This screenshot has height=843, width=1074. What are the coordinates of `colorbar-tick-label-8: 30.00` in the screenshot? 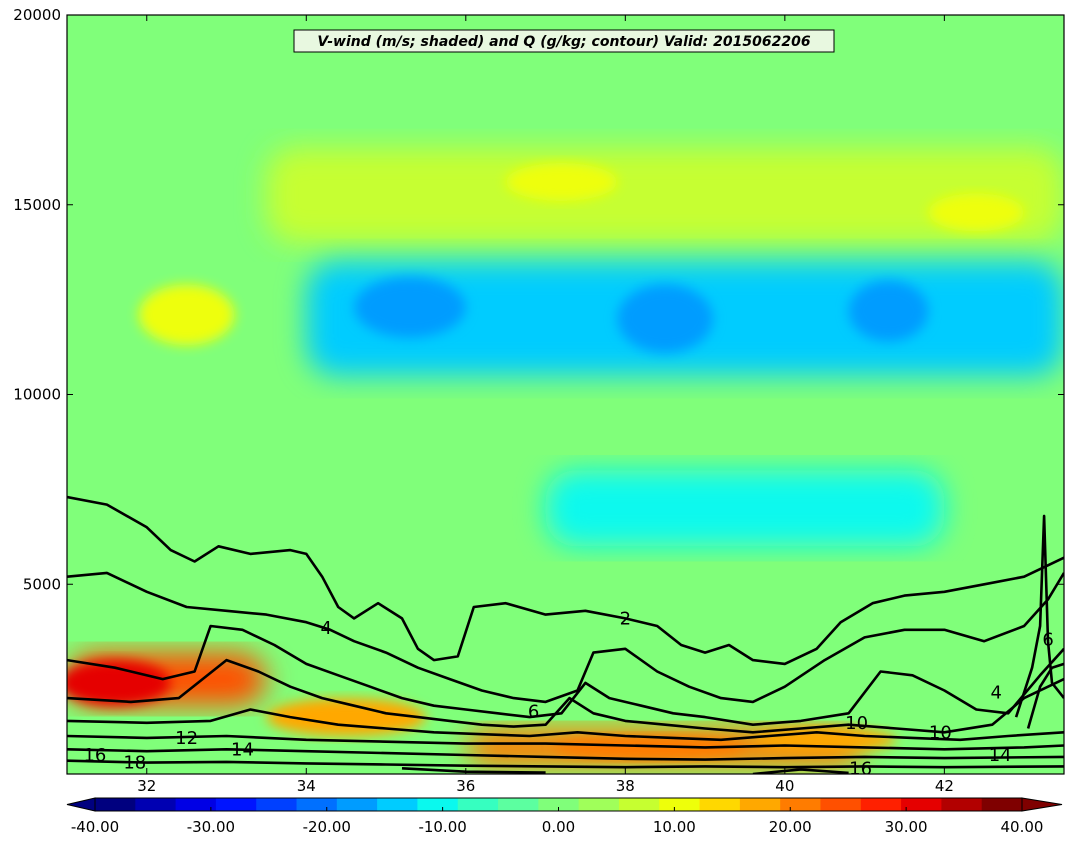 It's located at (906, 827).